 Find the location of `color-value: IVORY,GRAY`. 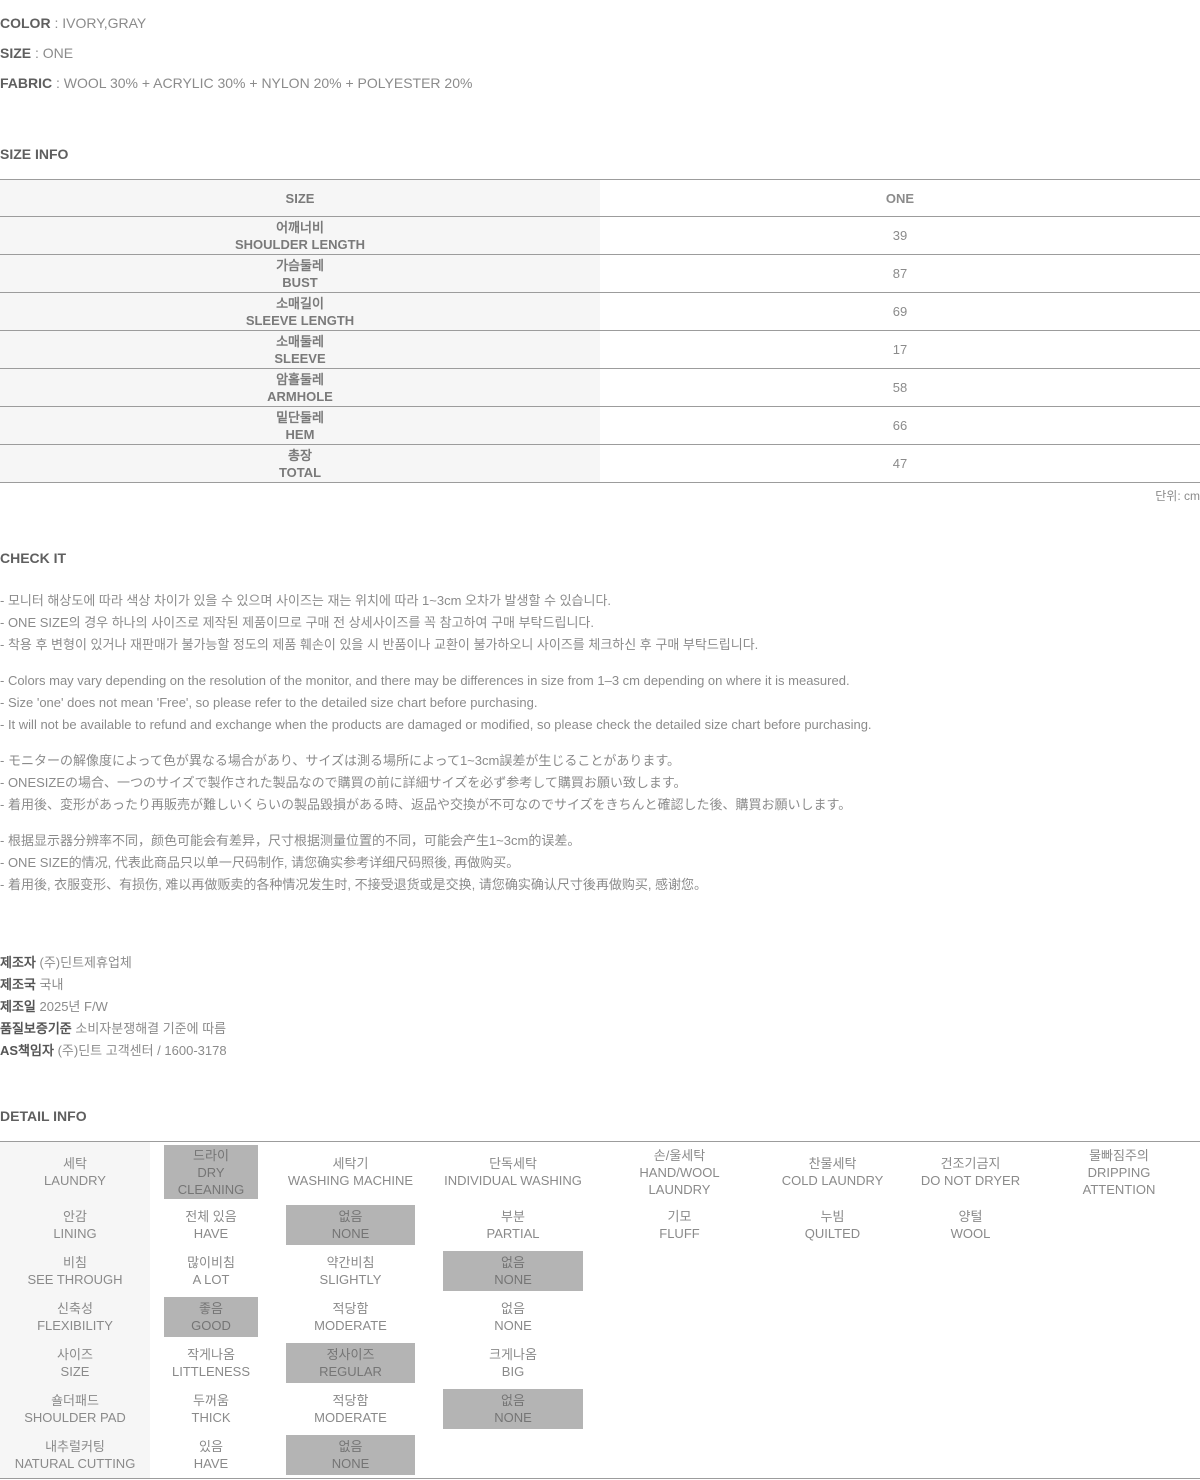

color-value: IVORY,GRAY is located at coordinates (104, 23).